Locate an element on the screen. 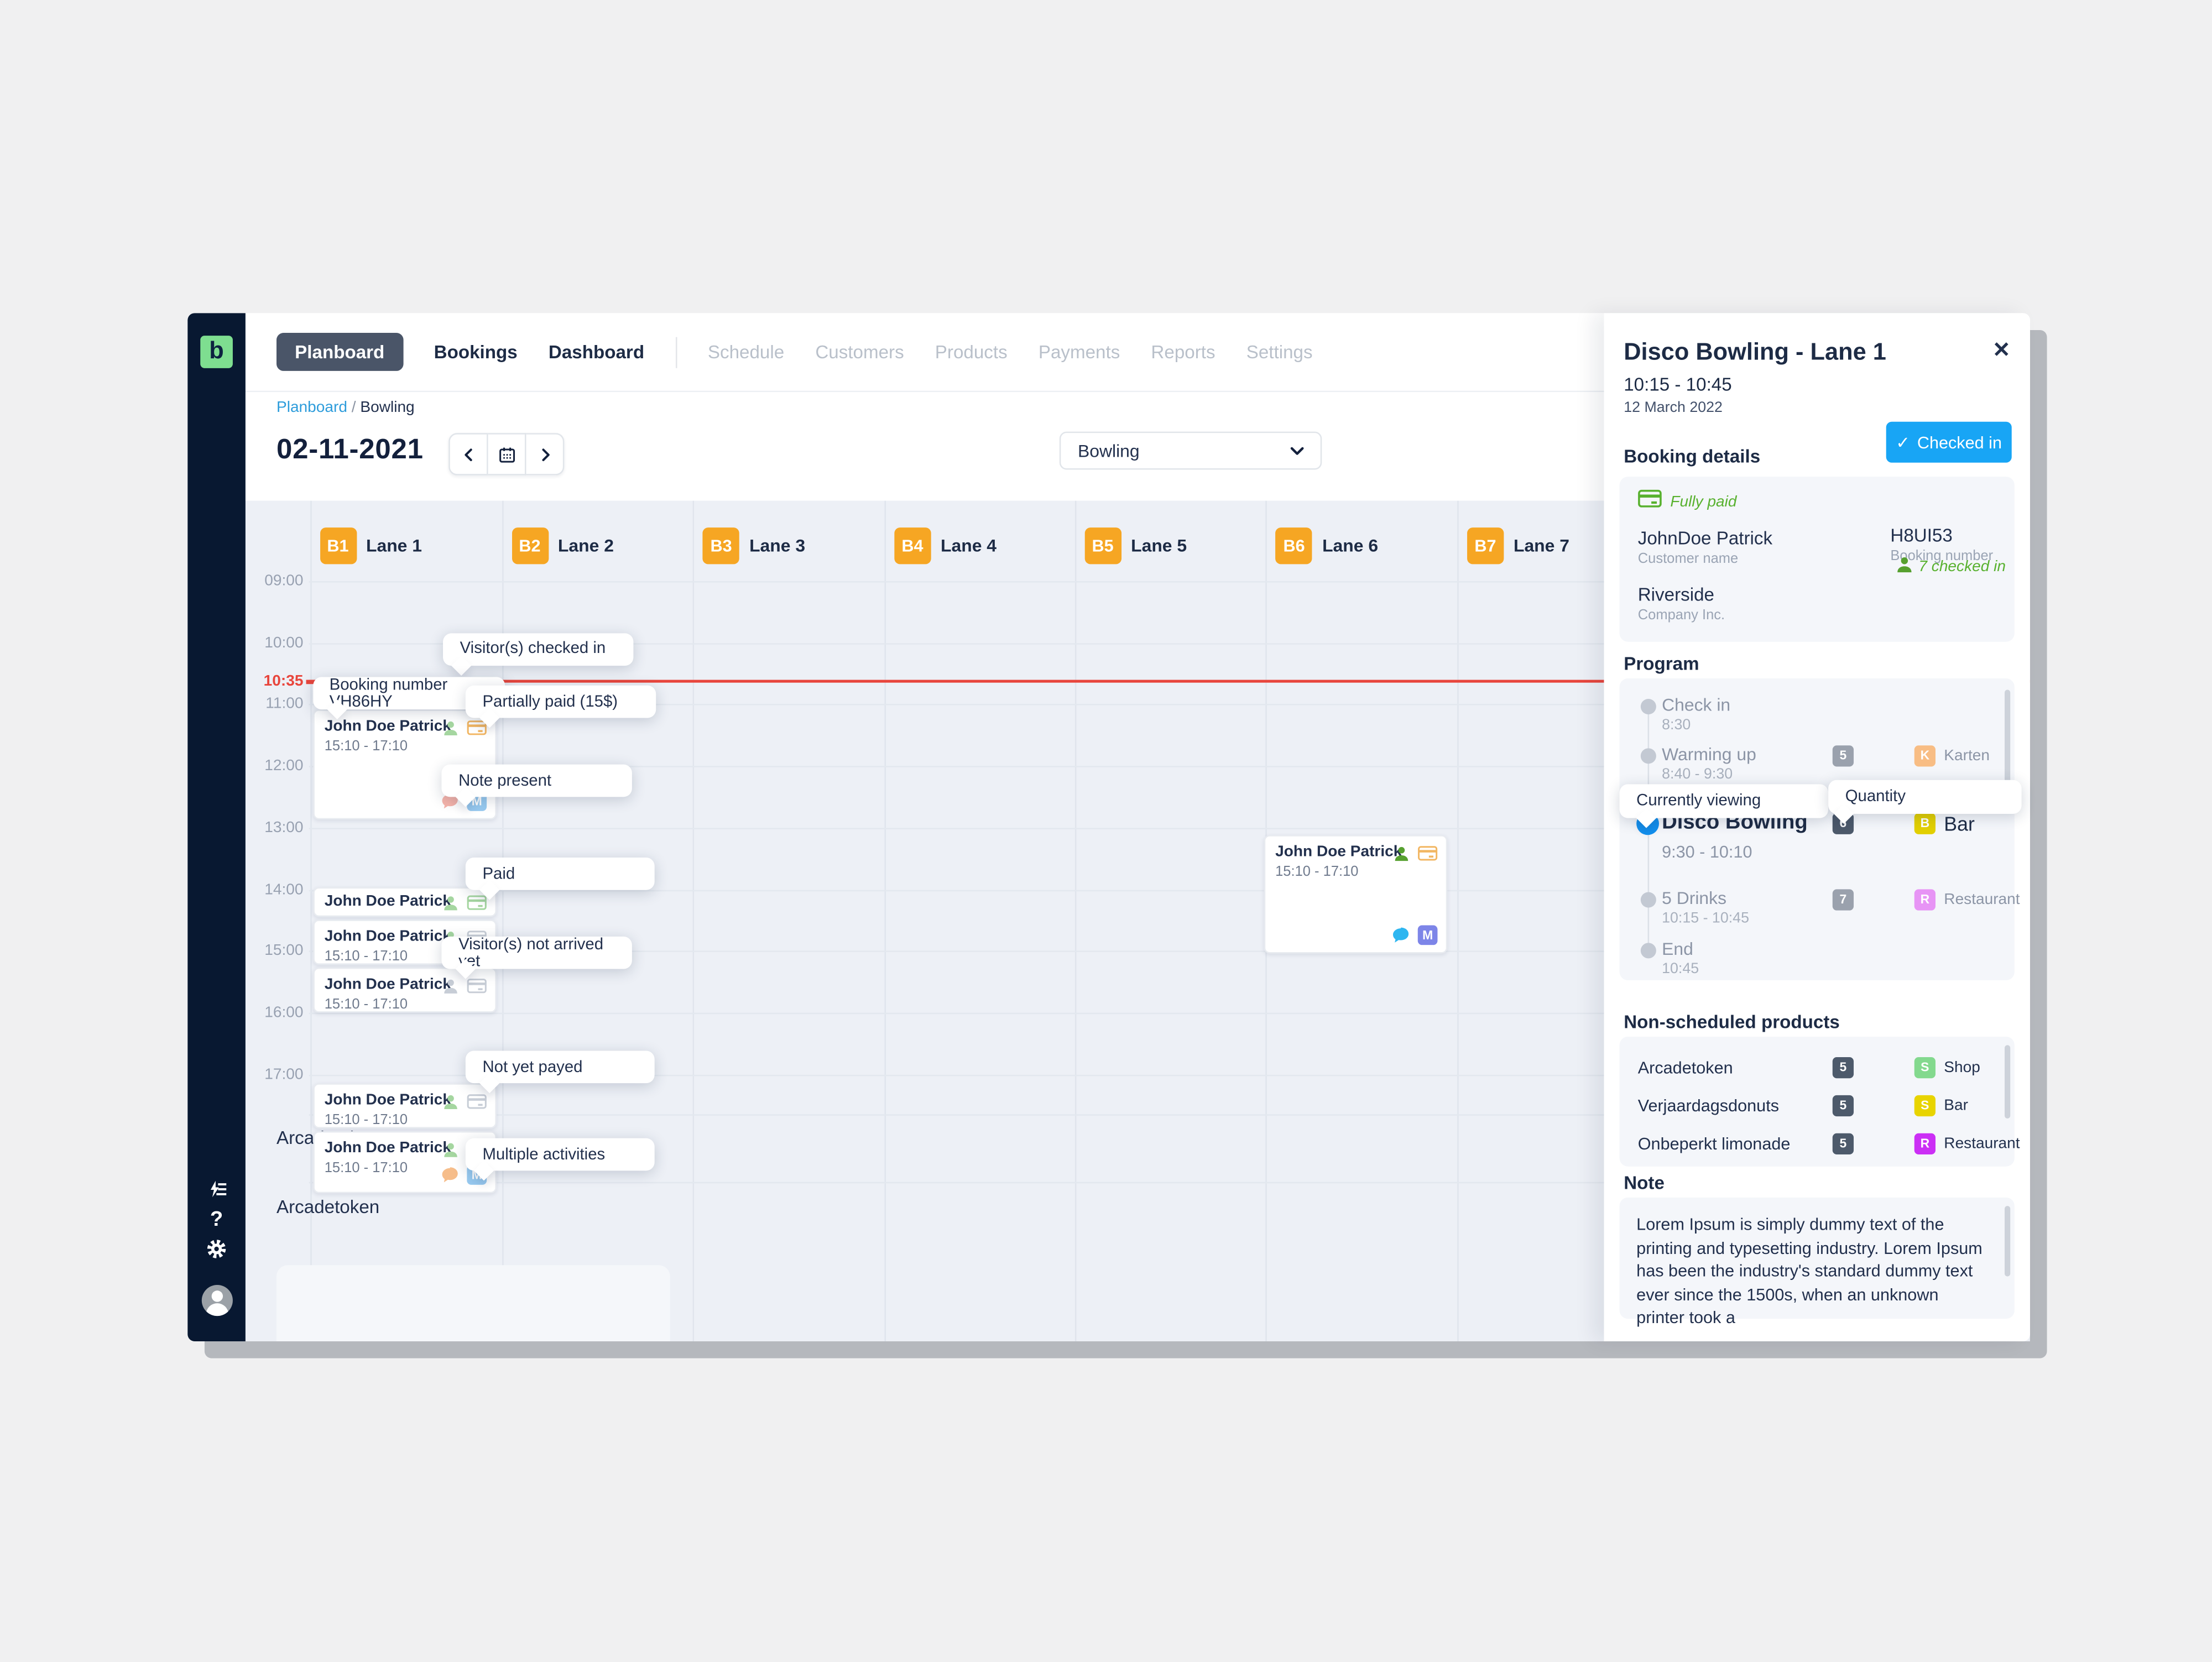  changelog-icon is located at coordinates (217, 1192).